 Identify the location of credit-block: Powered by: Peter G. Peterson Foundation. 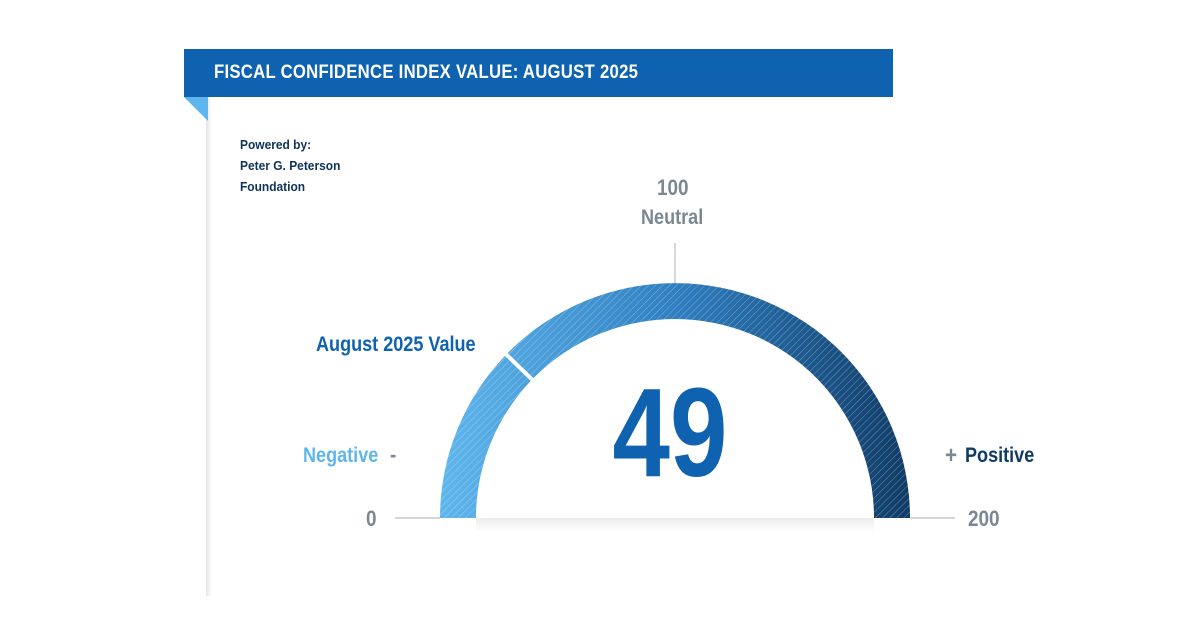
(290, 165).